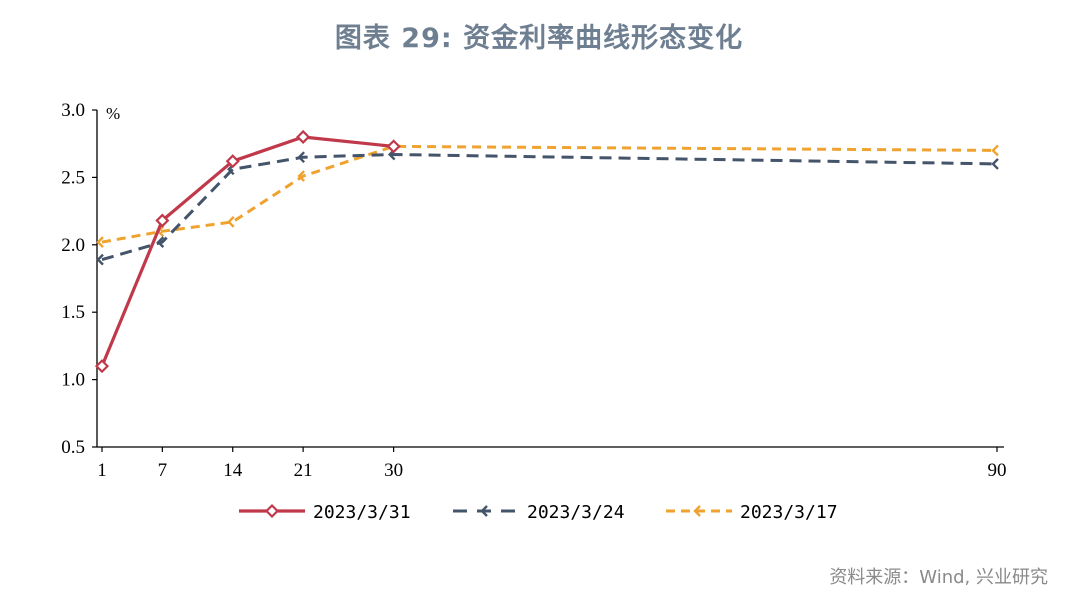 The image size is (1078, 608). Describe the element at coordinates (393, 470) in the screenshot. I see `x-tick-label: 30` at that location.